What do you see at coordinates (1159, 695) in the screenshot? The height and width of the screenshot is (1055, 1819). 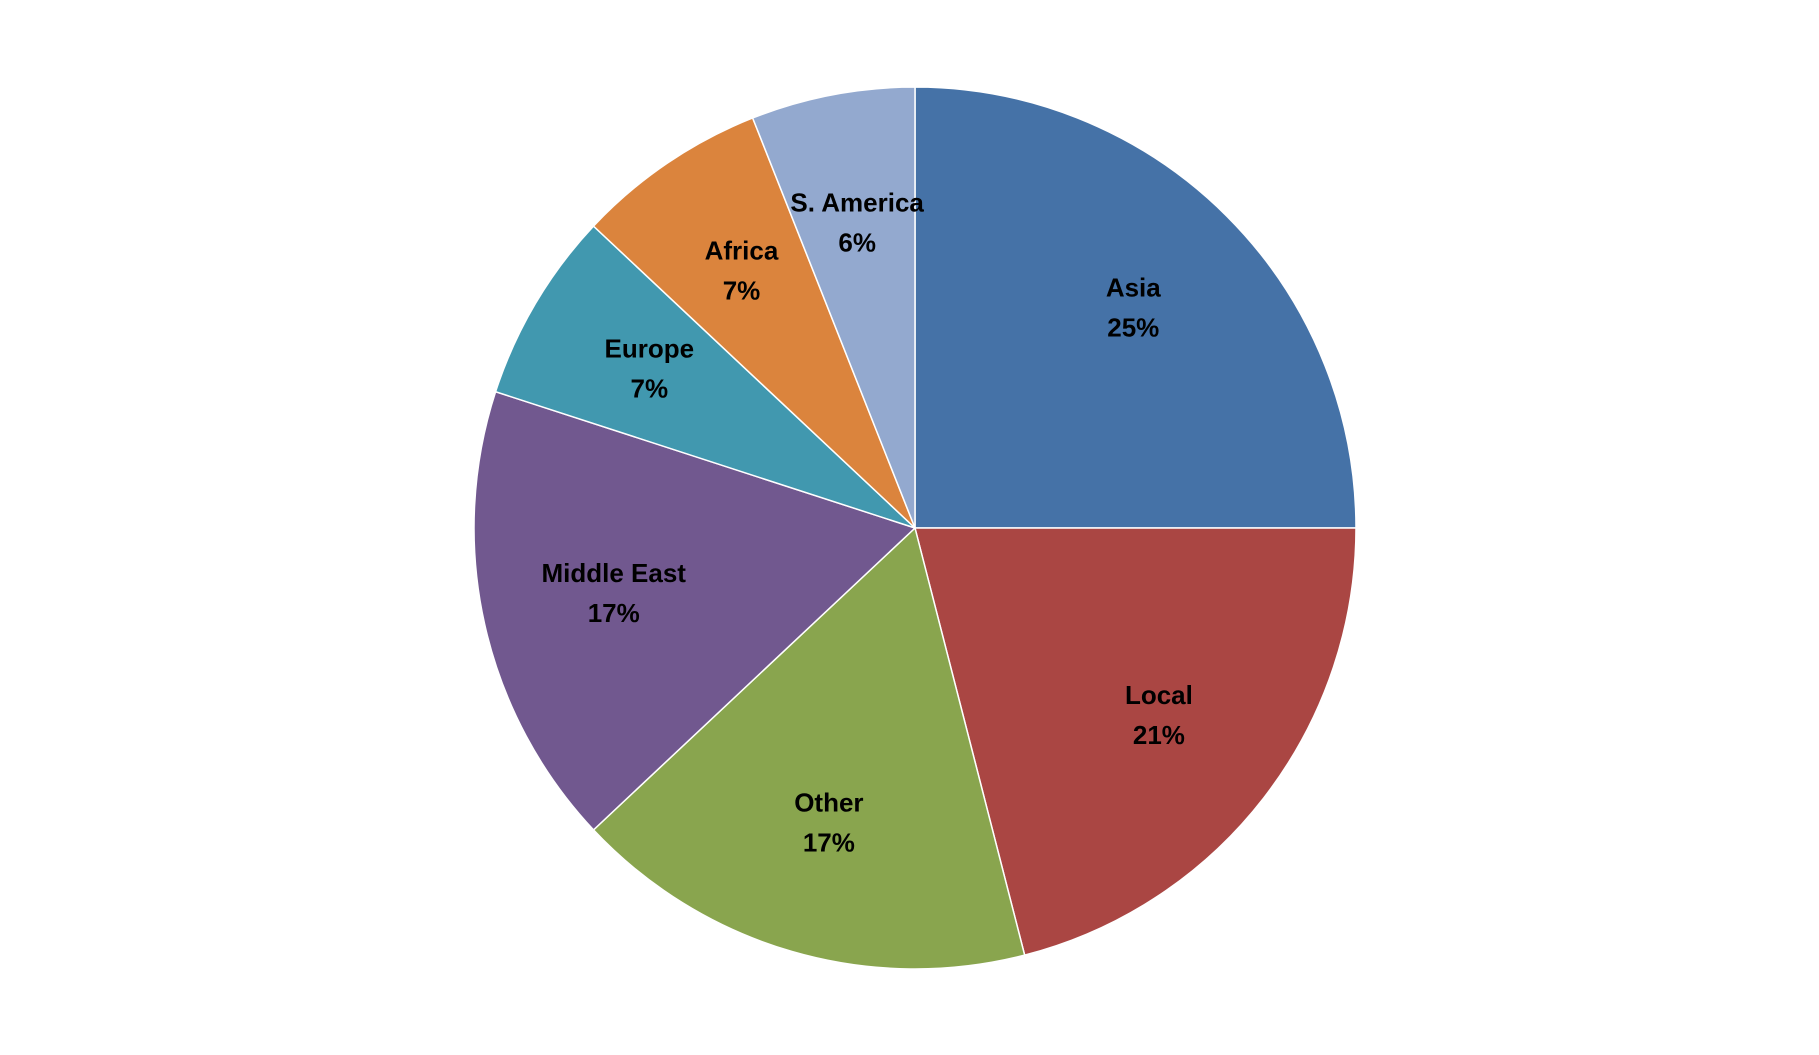 I see `slice-label: Local` at bounding box center [1159, 695].